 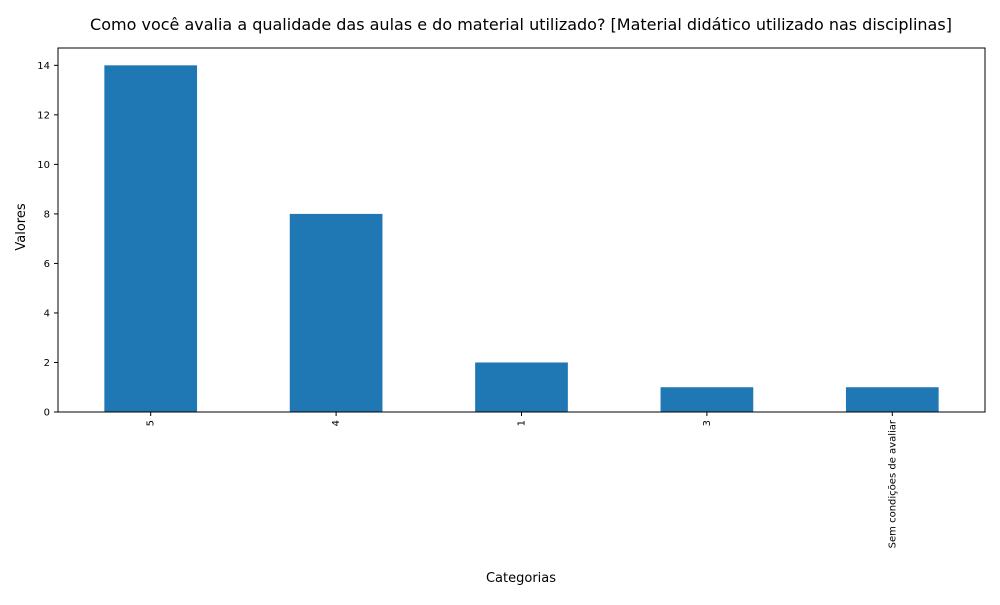 I want to click on y-tick-label-0: 0, so click(x=47, y=413).